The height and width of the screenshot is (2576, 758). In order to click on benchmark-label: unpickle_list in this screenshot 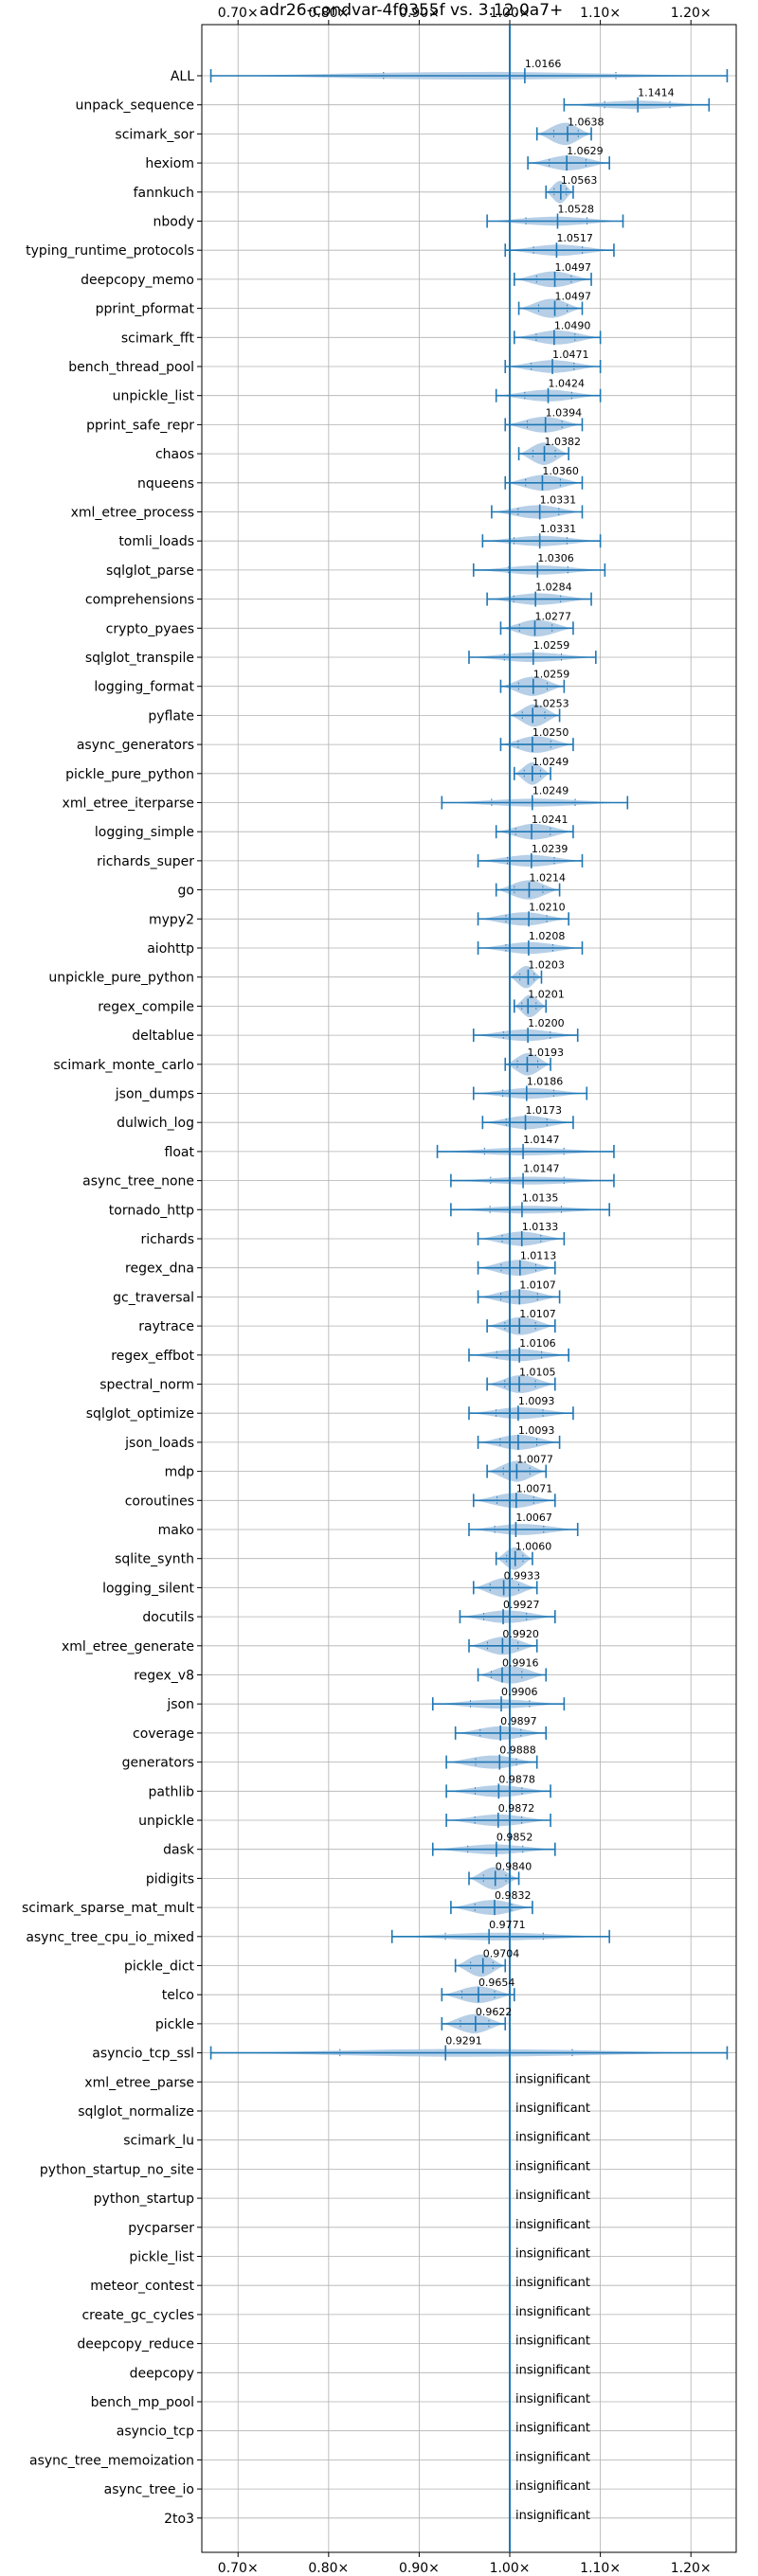, I will do `click(154, 396)`.